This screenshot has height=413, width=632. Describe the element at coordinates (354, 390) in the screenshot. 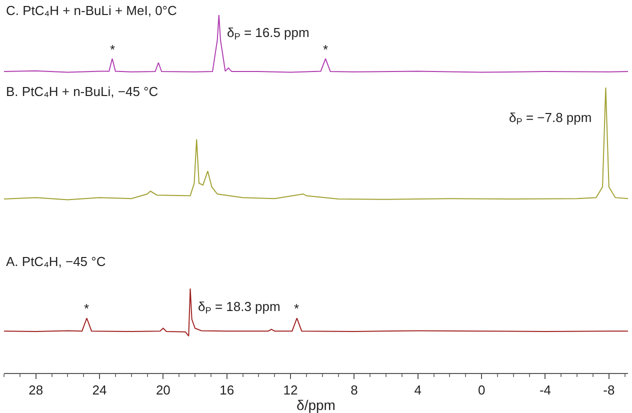

I see `x-tick-label: 8` at that location.